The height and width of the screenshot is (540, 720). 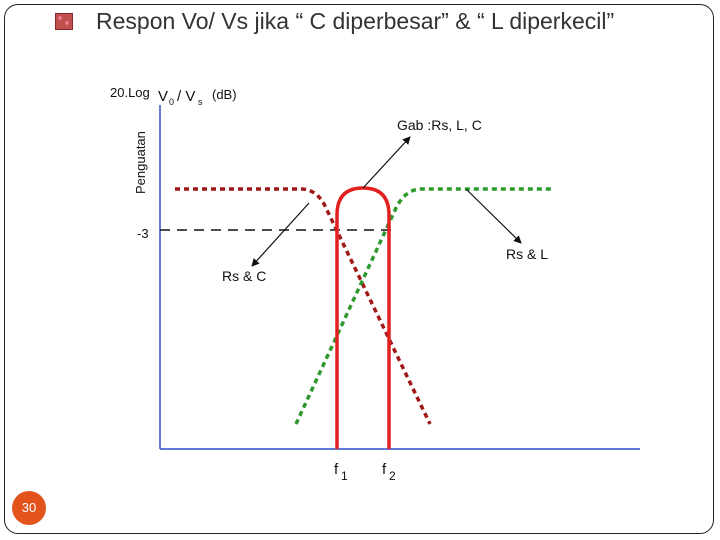 What do you see at coordinates (163, 96) in the screenshot?
I see `y-label-v0: V` at bounding box center [163, 96].